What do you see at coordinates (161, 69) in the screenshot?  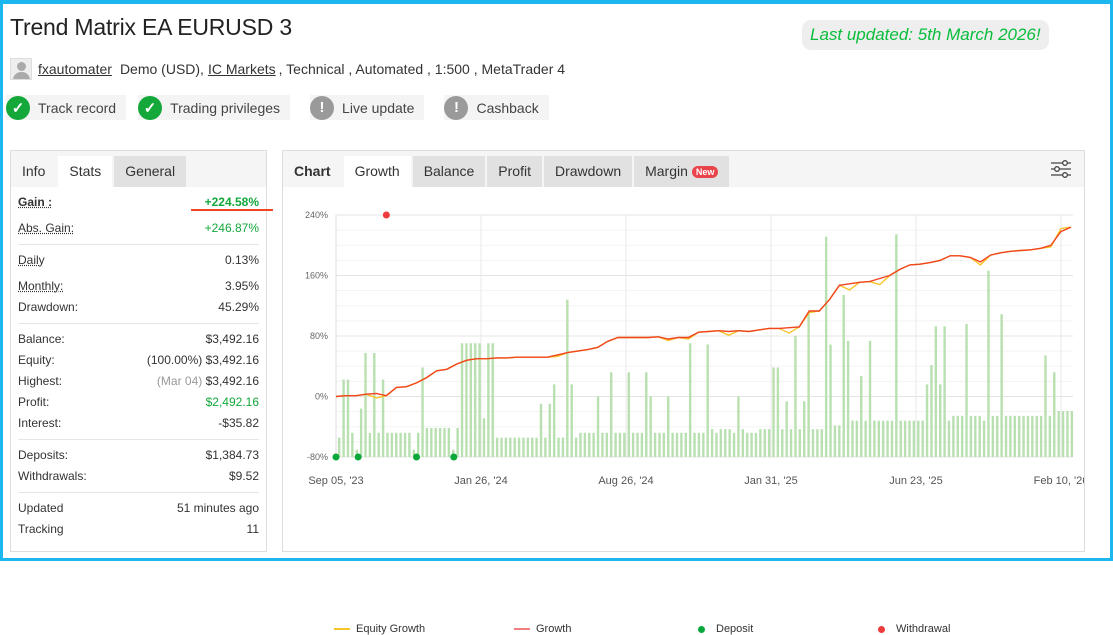 I see `account-type: Demo (USD),` at bounding box center [161, 69].